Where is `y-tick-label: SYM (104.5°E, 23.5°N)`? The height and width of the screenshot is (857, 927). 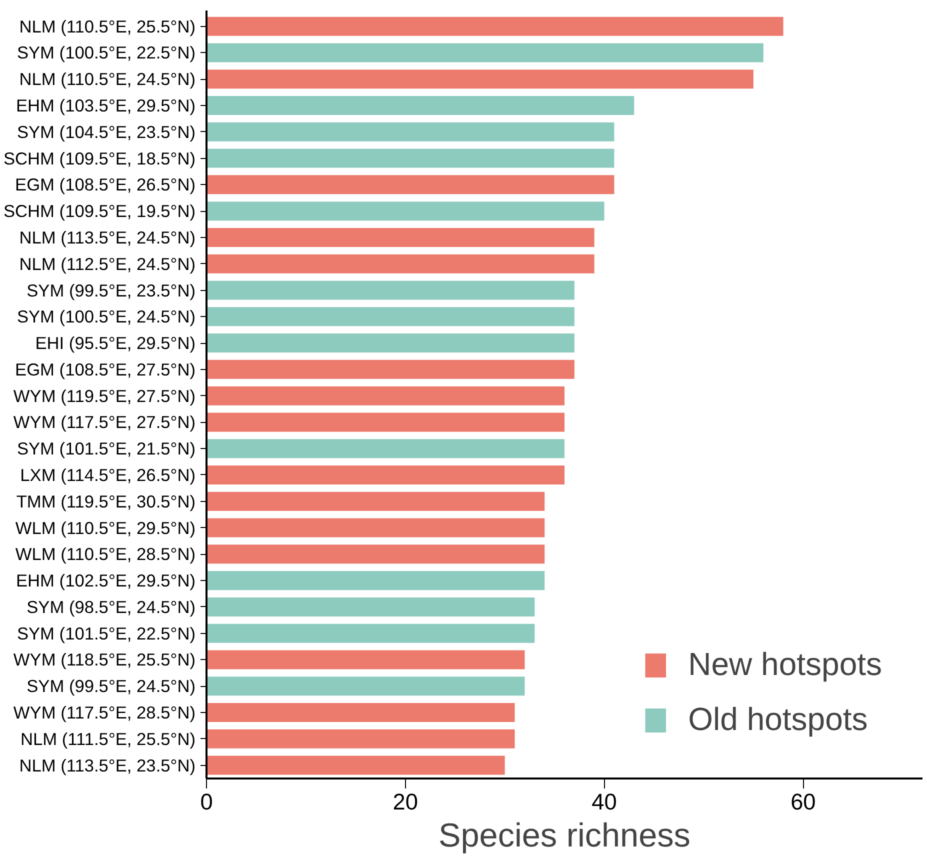
y-tick-label: SYM (104.5°E, 23.5°N) is located at coordinates (106, 132).